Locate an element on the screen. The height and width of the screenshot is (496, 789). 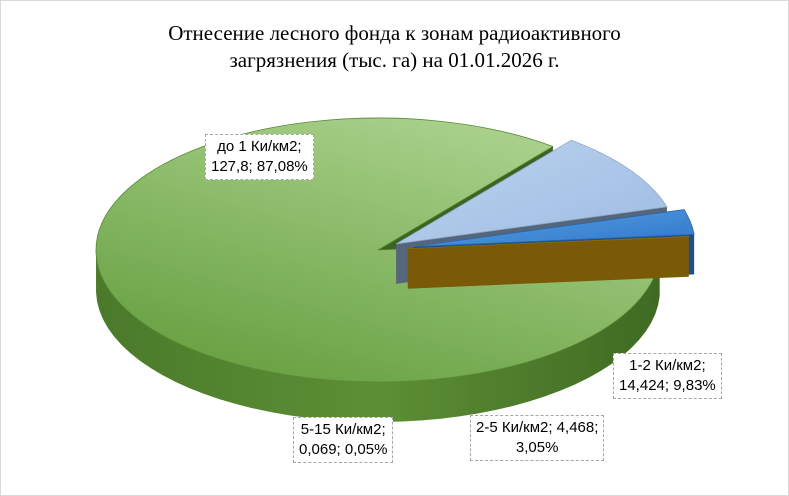
pie-slice-5-15-cut-face is located at coordinates (548, 262).